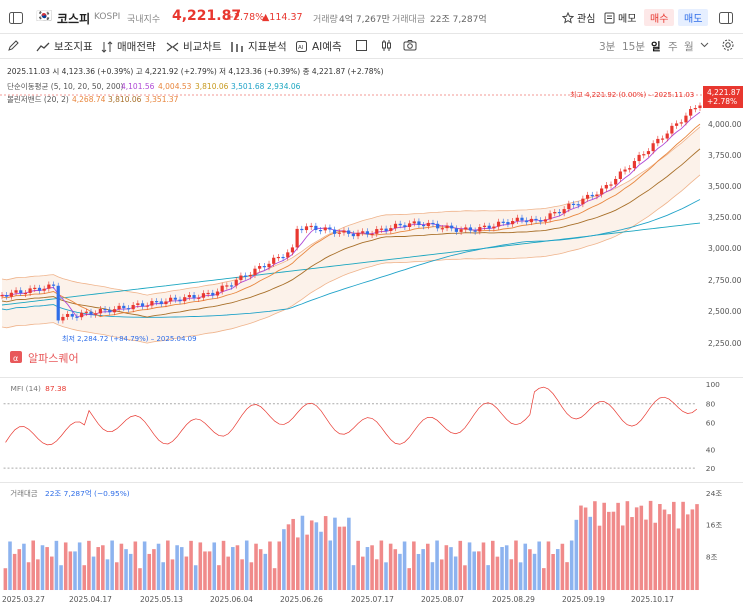 The image size is (743, 607). I want to click on price-axis-label: 3,750.00, so click(725, 155).